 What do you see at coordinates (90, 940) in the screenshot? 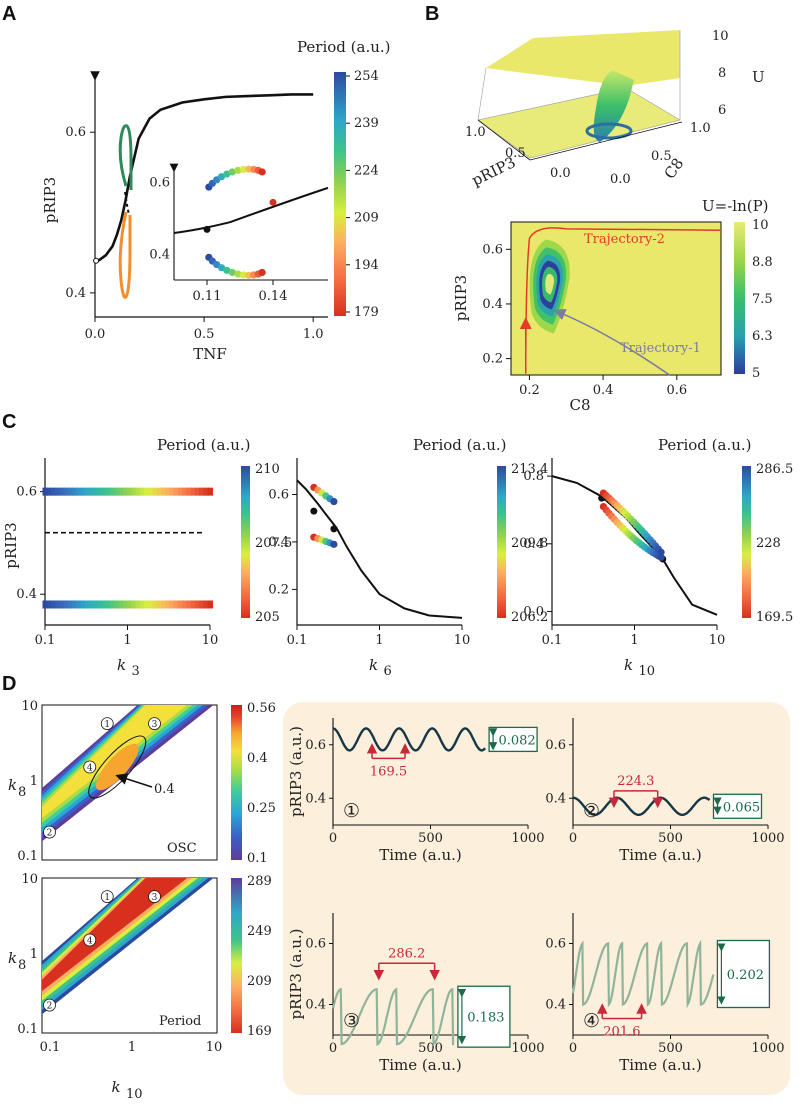
I see `d-sample-point-marker` at bounding box center [90, 940].